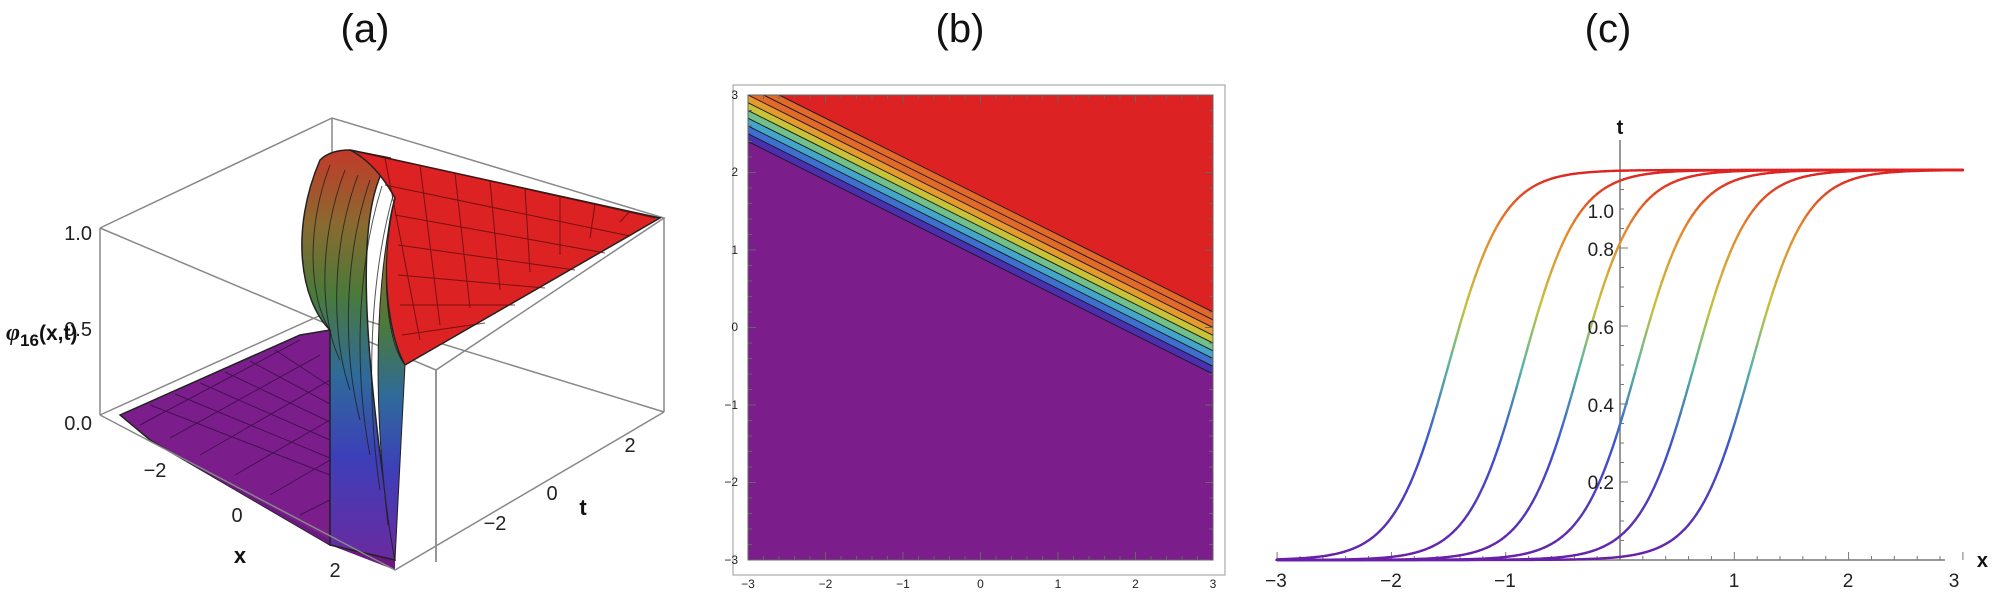  Describe the element at coordinates (365, 29) in the screenshot. I see `panel-a-title: (a)` at that location.